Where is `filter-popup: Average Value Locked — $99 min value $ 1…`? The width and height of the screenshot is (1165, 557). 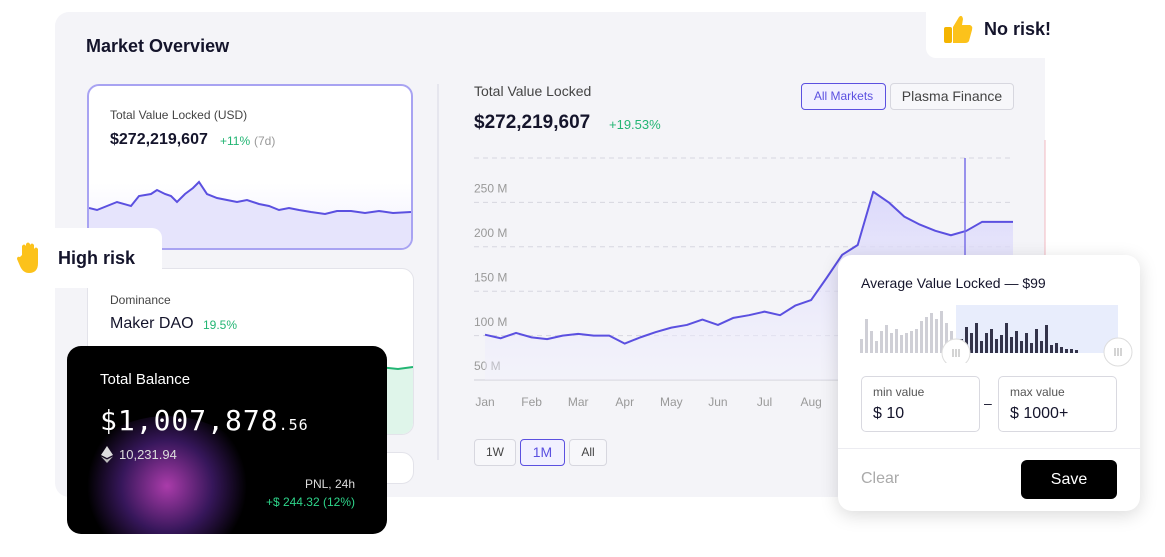 filter-popup: Average Value Locked — $99 min value $ 1… is located at coordinates (989, 383).